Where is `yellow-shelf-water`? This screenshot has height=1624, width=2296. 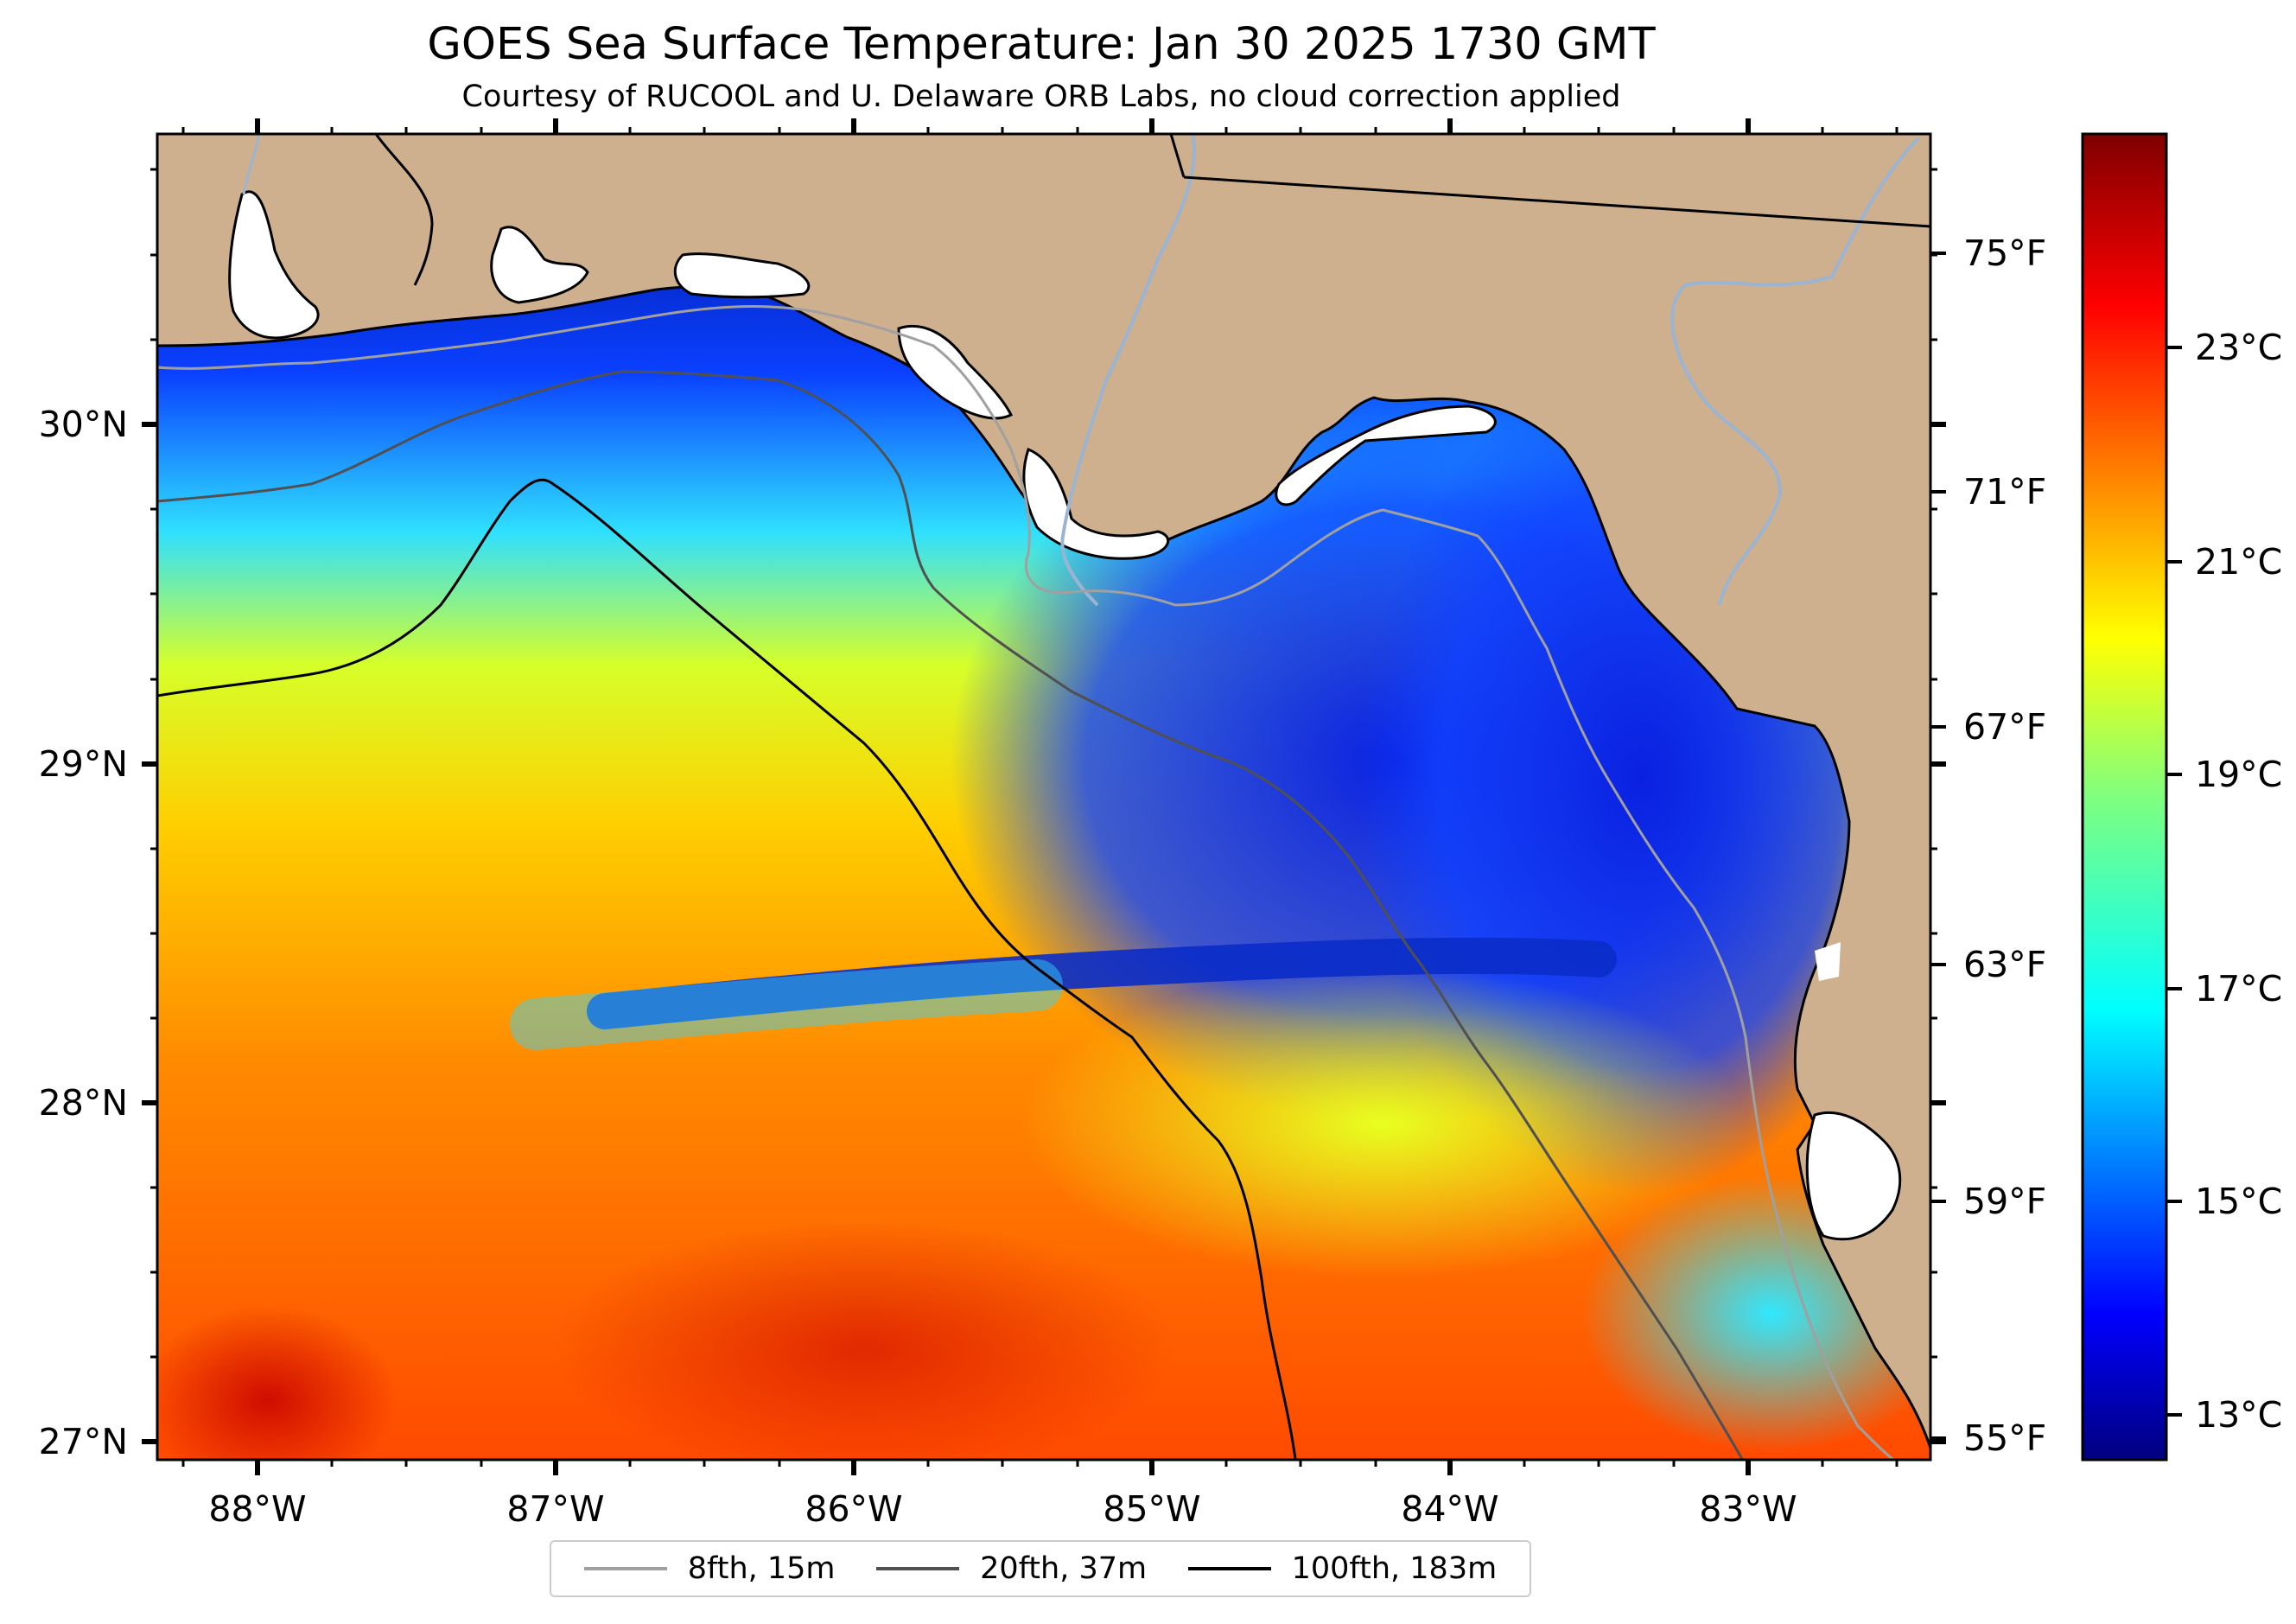 yellow-shelf-water is located at coordinates (1383, 1123).